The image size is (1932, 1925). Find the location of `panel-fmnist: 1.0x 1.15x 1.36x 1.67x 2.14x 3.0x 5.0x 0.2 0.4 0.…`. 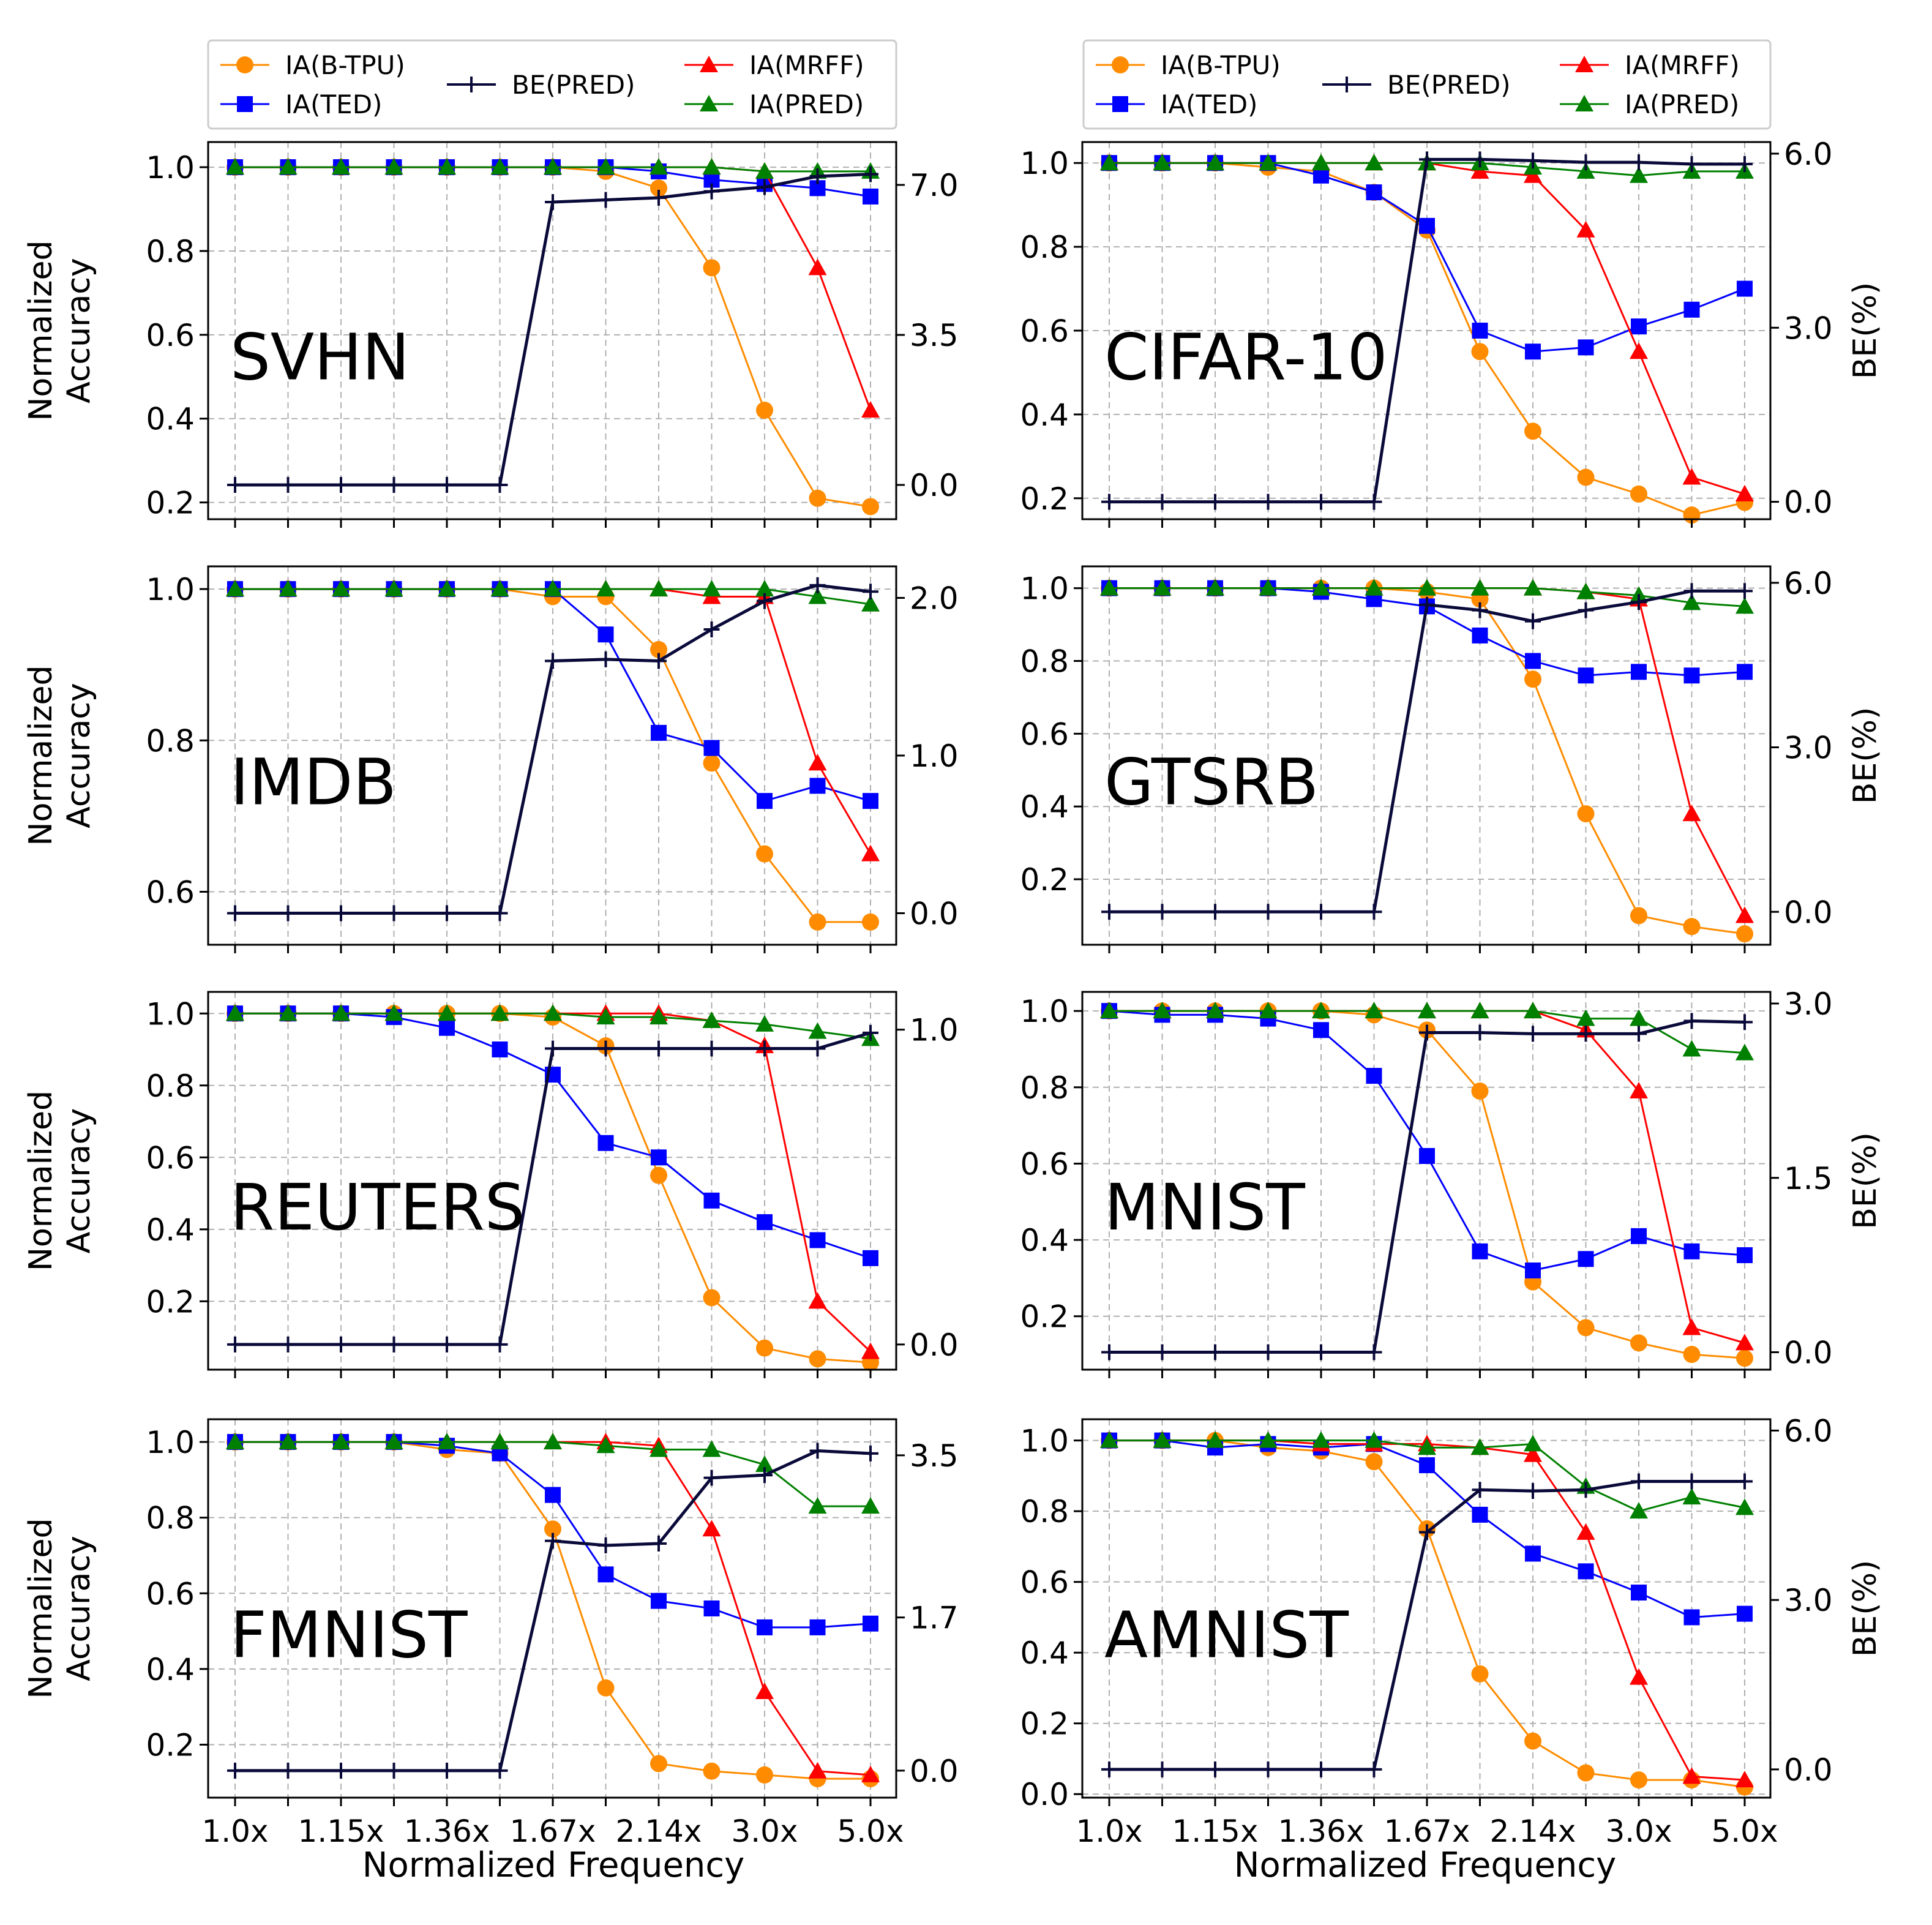

panel-fmnist: 1.0x 1.15x 1.36x 1.67x 2.14x 3.0x 5.0x 0.2 0.4 0.… is located at coordinates (491, 1633).